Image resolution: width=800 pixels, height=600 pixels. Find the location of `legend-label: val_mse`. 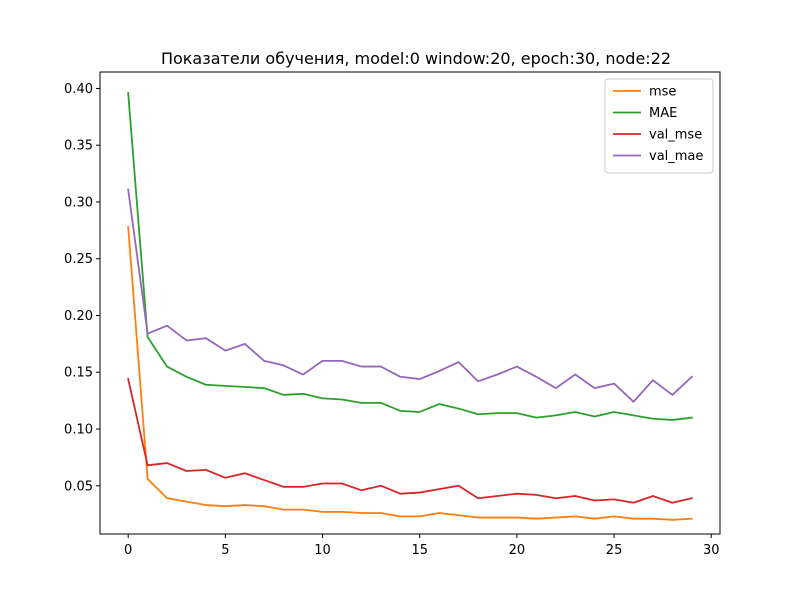

legend-label: val_mse is located at coordinates (675, 135).